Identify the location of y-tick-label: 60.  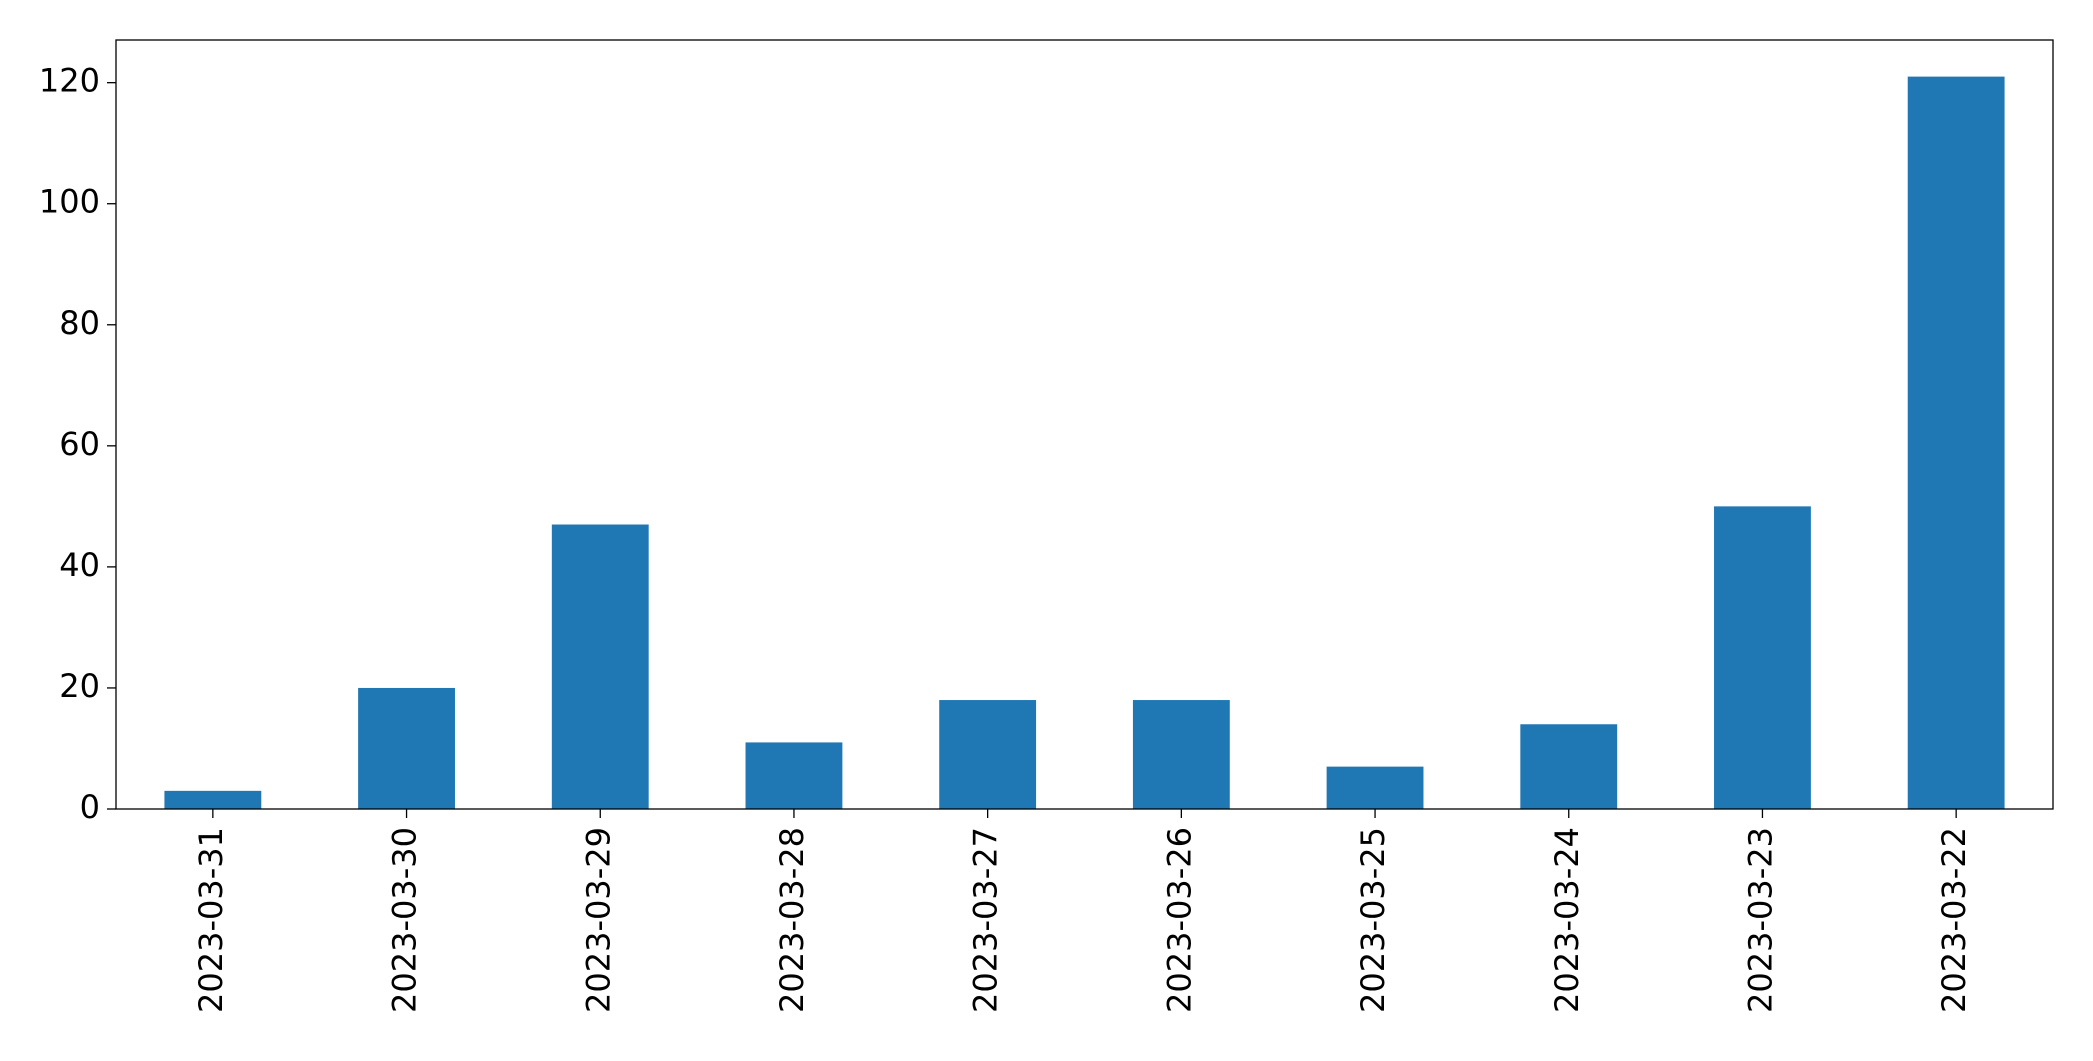
(79, 444).